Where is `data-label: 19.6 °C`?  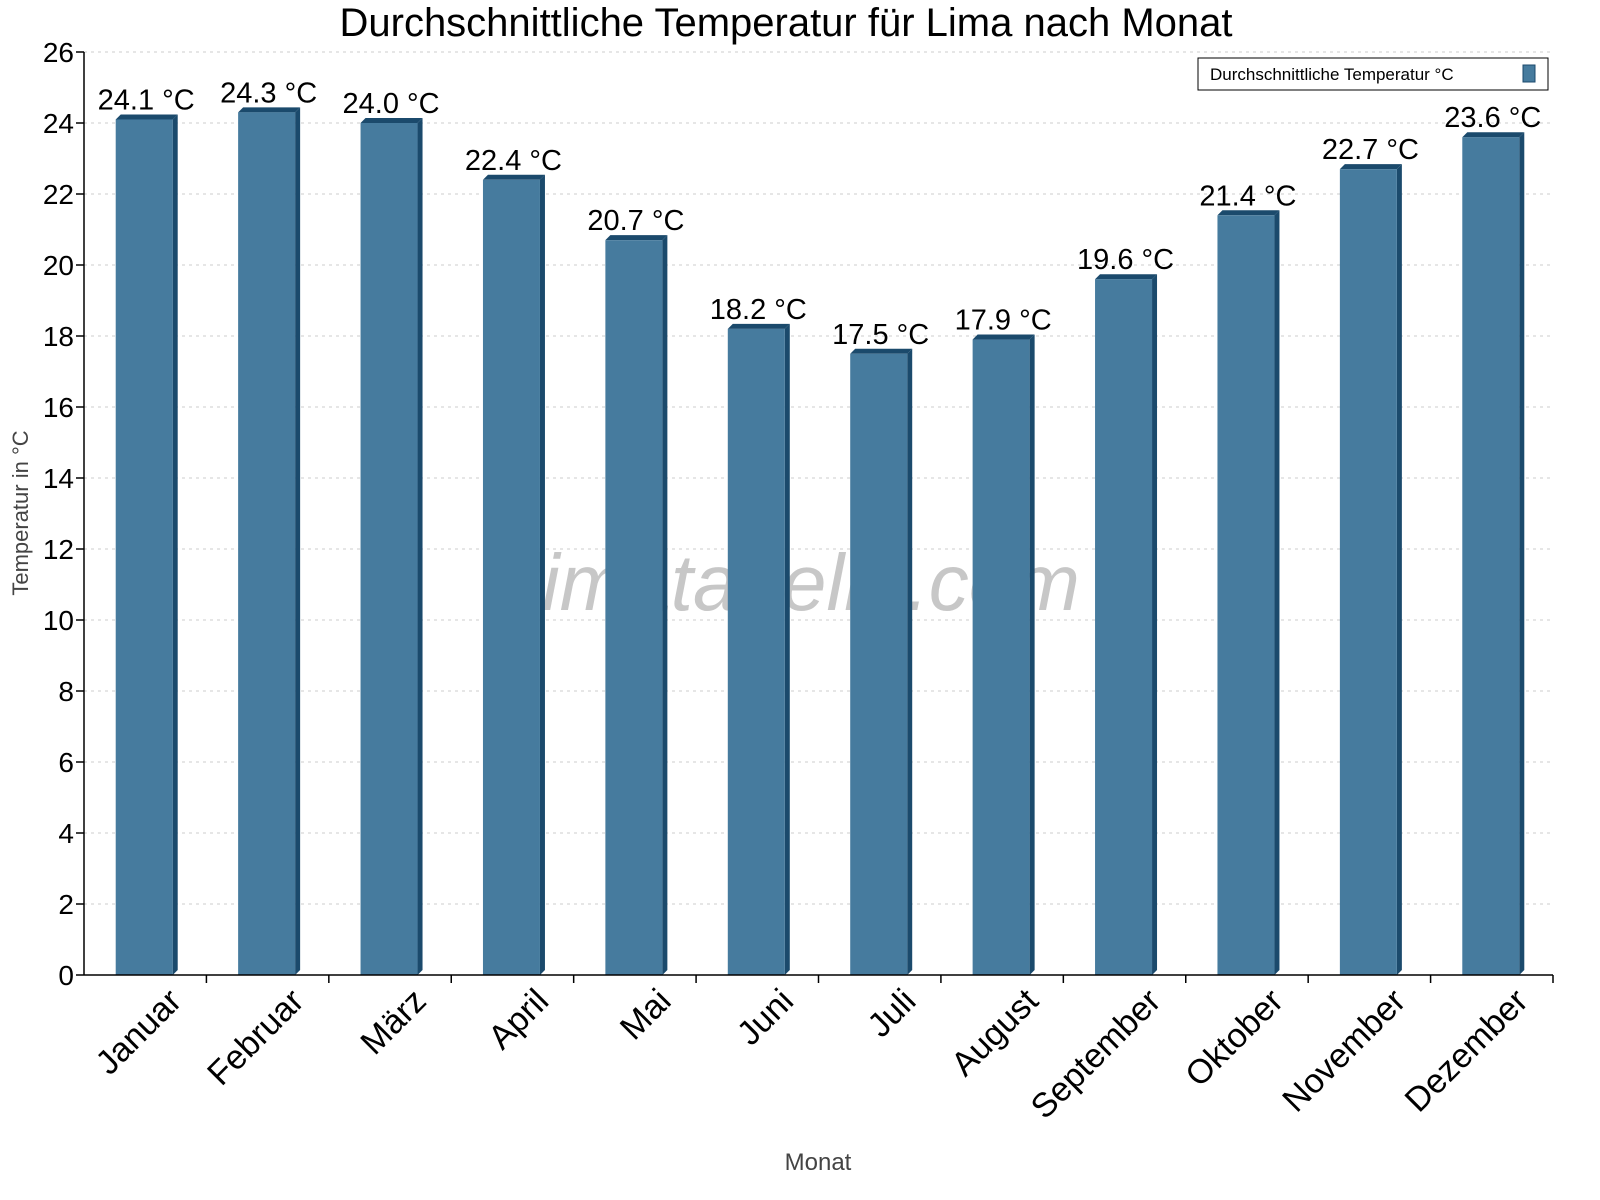
data-label: 19.6 °C is located at coordinates (1125, 260).